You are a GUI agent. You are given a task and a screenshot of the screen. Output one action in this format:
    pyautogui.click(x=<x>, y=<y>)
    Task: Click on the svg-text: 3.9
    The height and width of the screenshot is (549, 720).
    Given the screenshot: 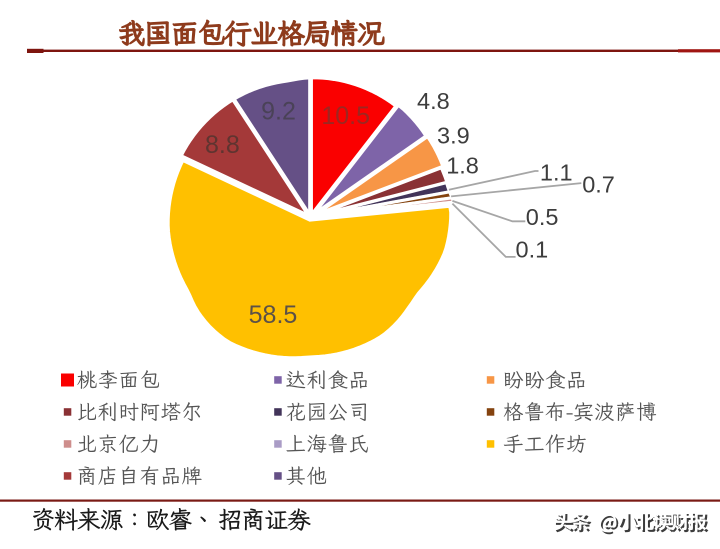 What is the action you would take?
    pyautogui.click(x=453, y=136)
    